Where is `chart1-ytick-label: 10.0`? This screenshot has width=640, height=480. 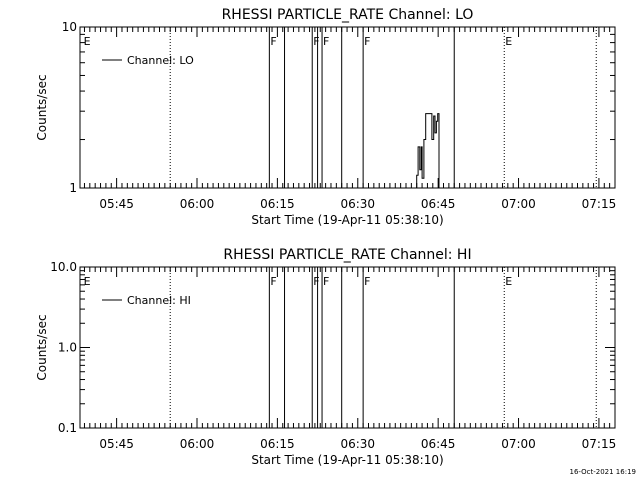
chart1-ytick-label: 10.0 is located at coordinates (63, 267).